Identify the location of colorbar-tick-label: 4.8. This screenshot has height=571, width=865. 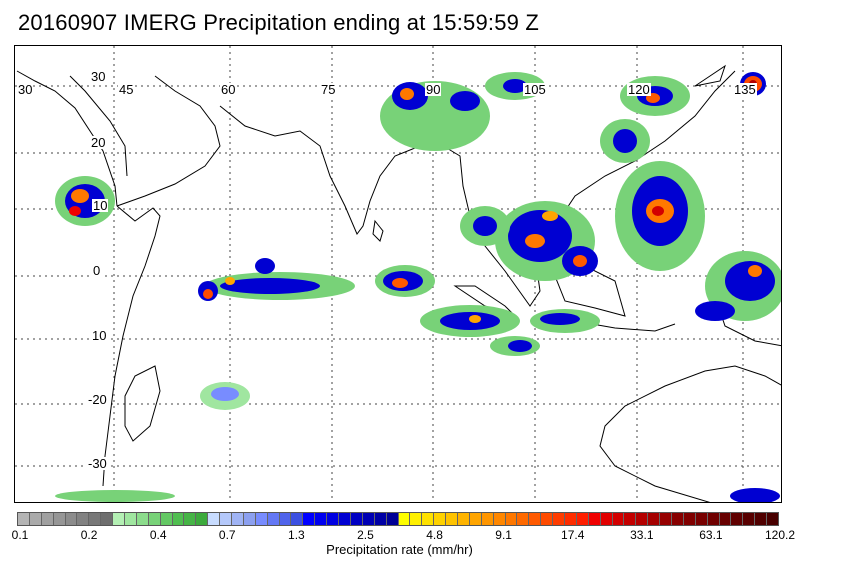
(434, 535).